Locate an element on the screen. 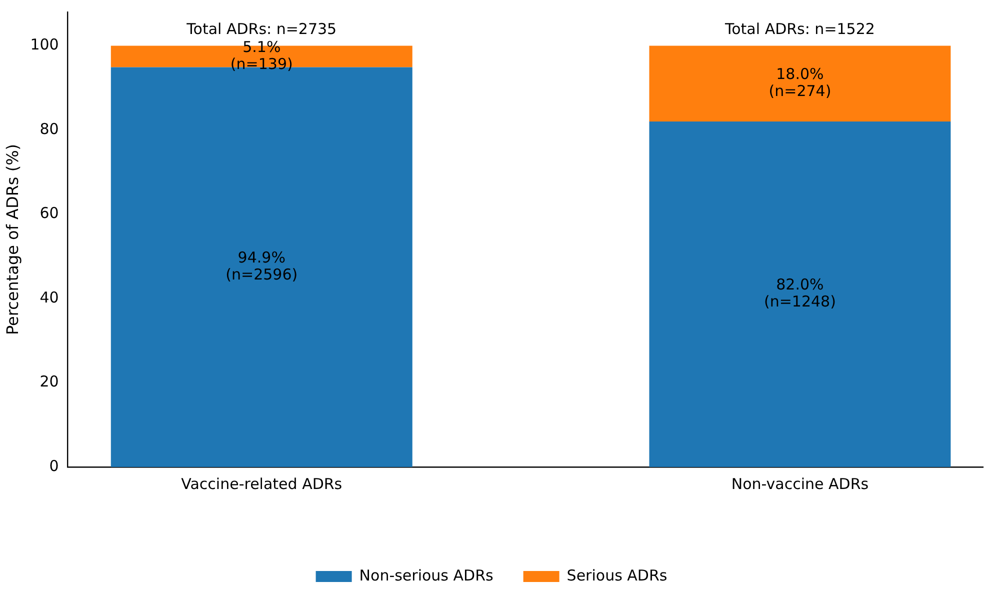 The height and width of the screenshot is (594, 984). x-tick-label: Non-vaccine ADRs is located at coordinates (800, 483).